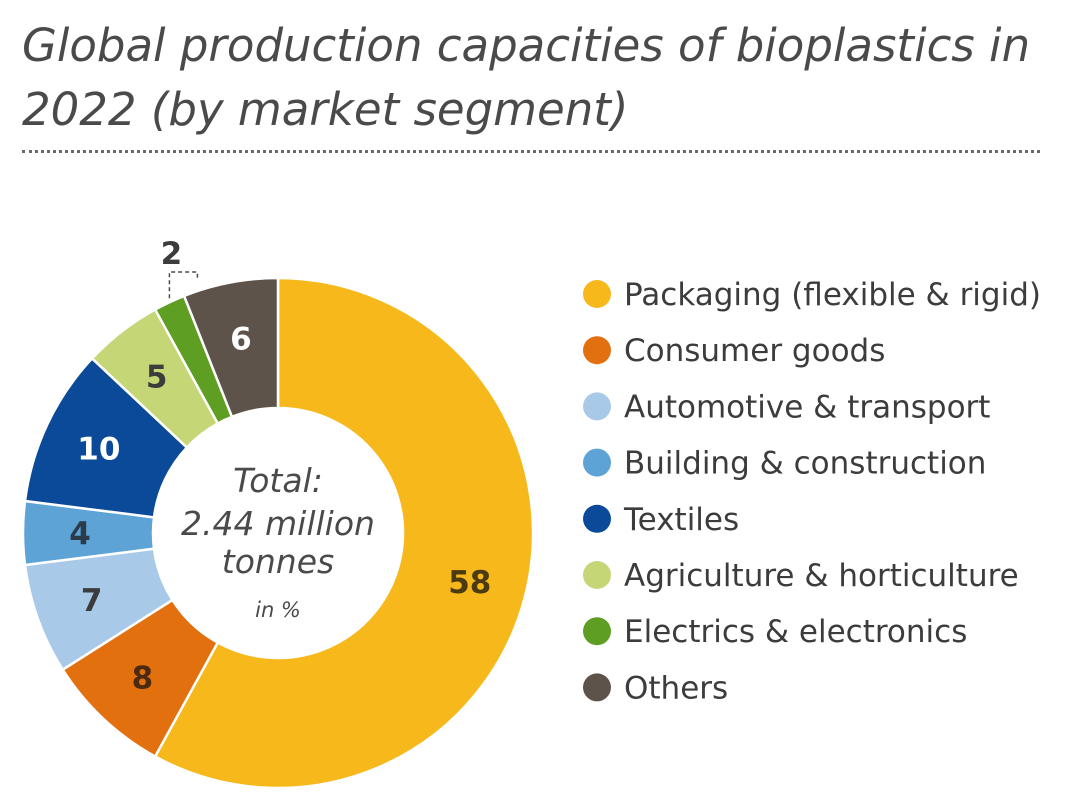  What do you see at coordinates (278, 480) in the screenshot?
I see `center-total-label: Total:` at bounding box center [278, 480].